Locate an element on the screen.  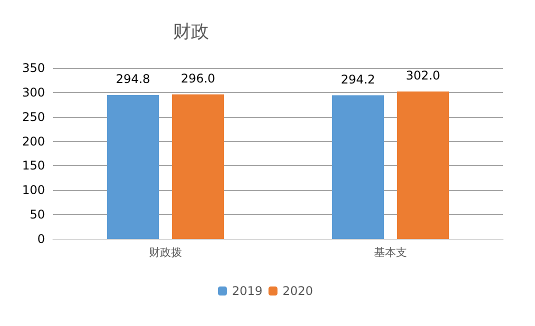
y-tick-label: 200 is located at coordinates (33, 141).